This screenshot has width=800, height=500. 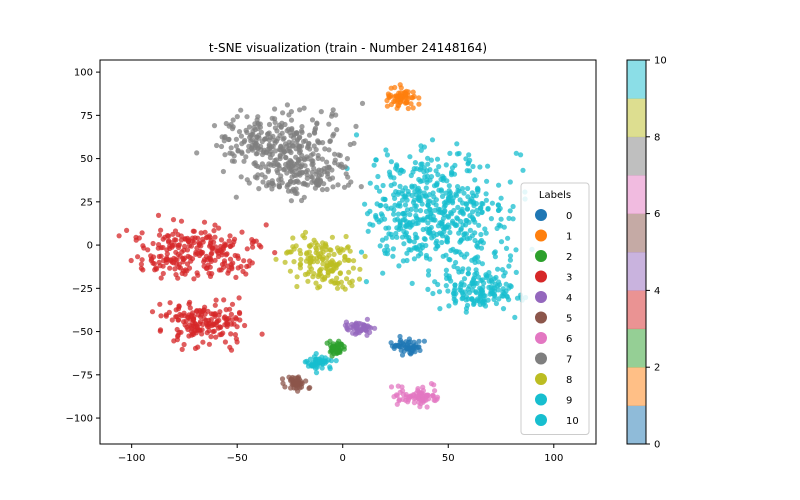 What do you see at coordinates (553, 458) in the screenshot?
I see `x-tick-label: 100` at bounding box center [553, 458].